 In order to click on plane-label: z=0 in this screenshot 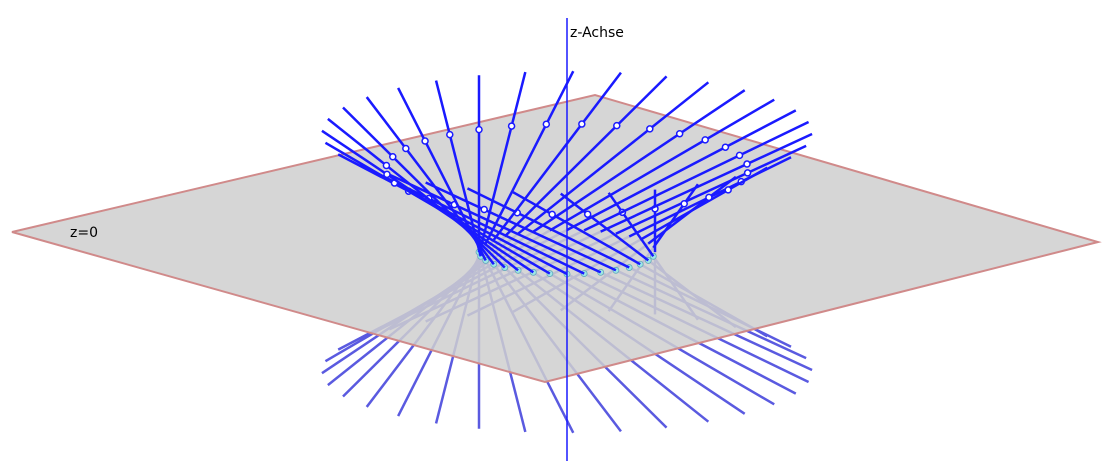, I will do `click(84, 233)`.